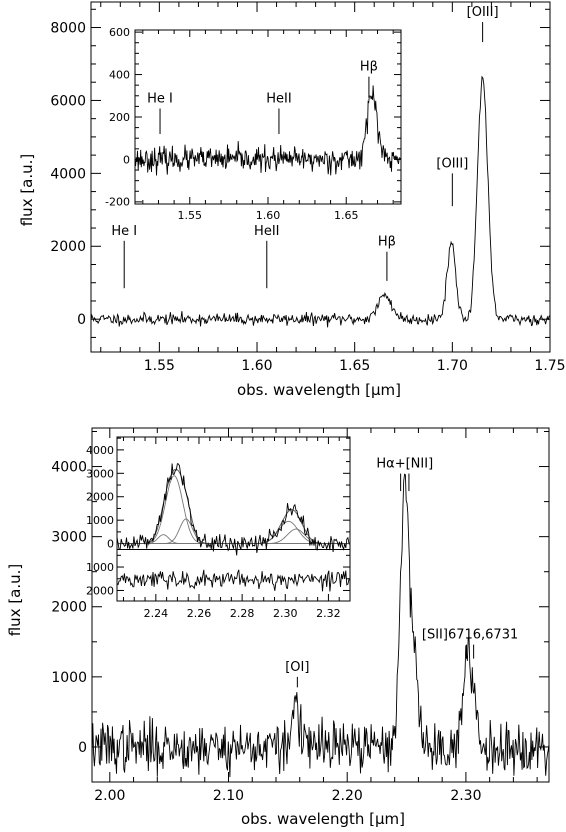  I want to click on x-tick-label: 2.20, so click(347, 796).